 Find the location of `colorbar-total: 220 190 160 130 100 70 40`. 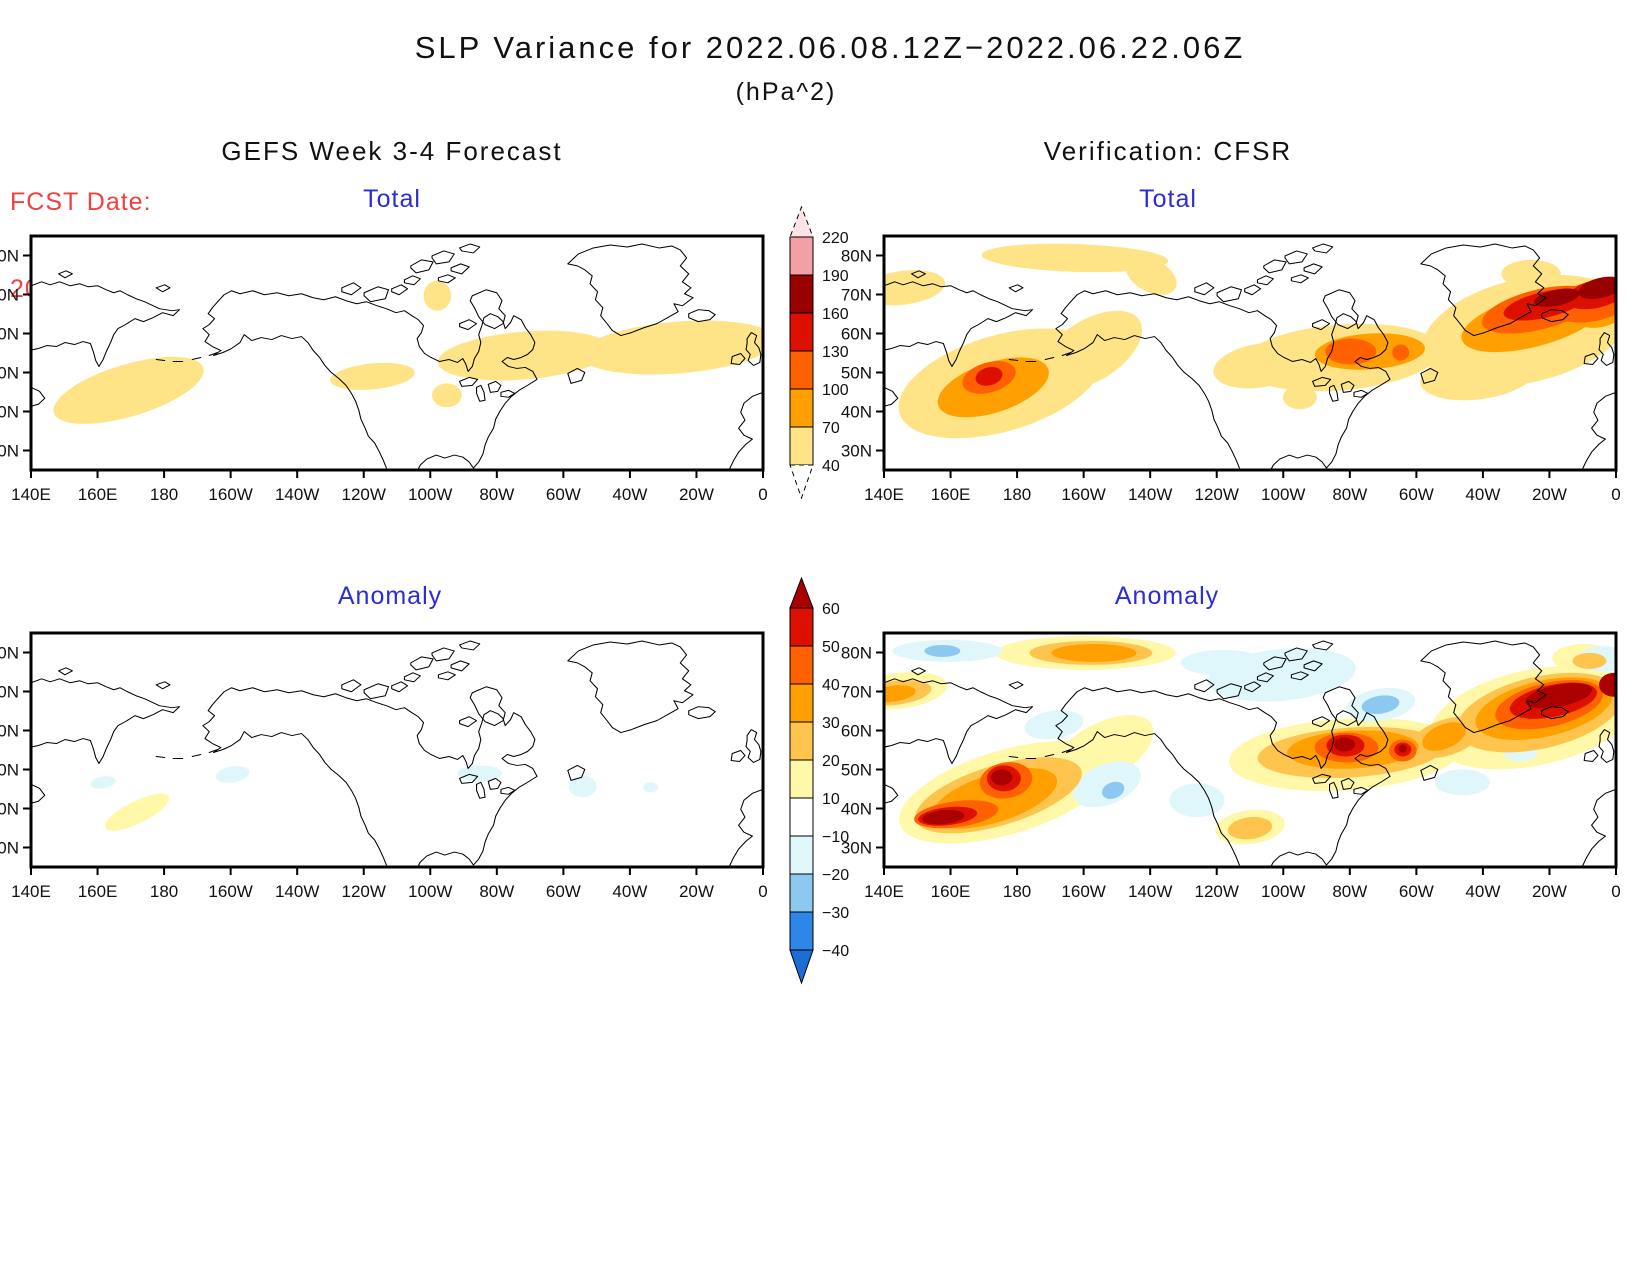

colorbar-total: 220 190 160 130 100 70 40 is located at coordinates (819, 352).